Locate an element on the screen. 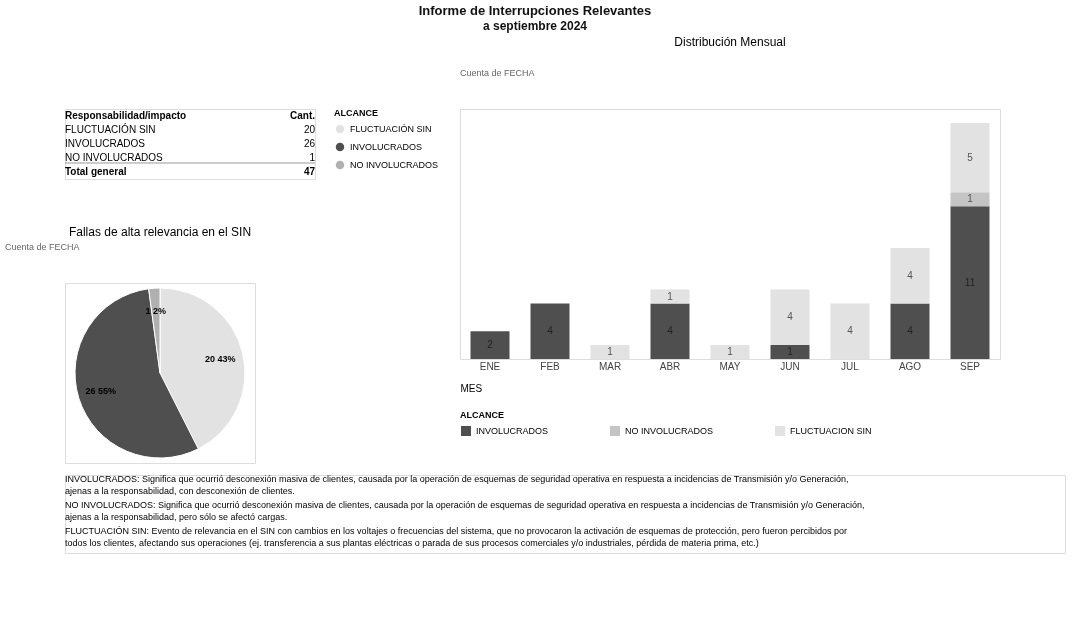  category-label: INVOLUCRADOS is located at coordinates (105, 143).